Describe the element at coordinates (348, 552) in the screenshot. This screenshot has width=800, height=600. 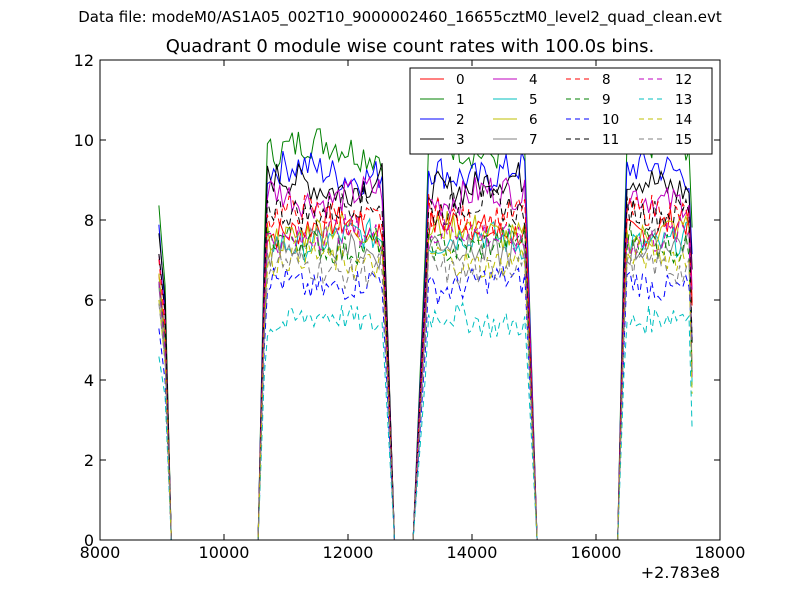
I see `x-tick-label: 12000` at that location.